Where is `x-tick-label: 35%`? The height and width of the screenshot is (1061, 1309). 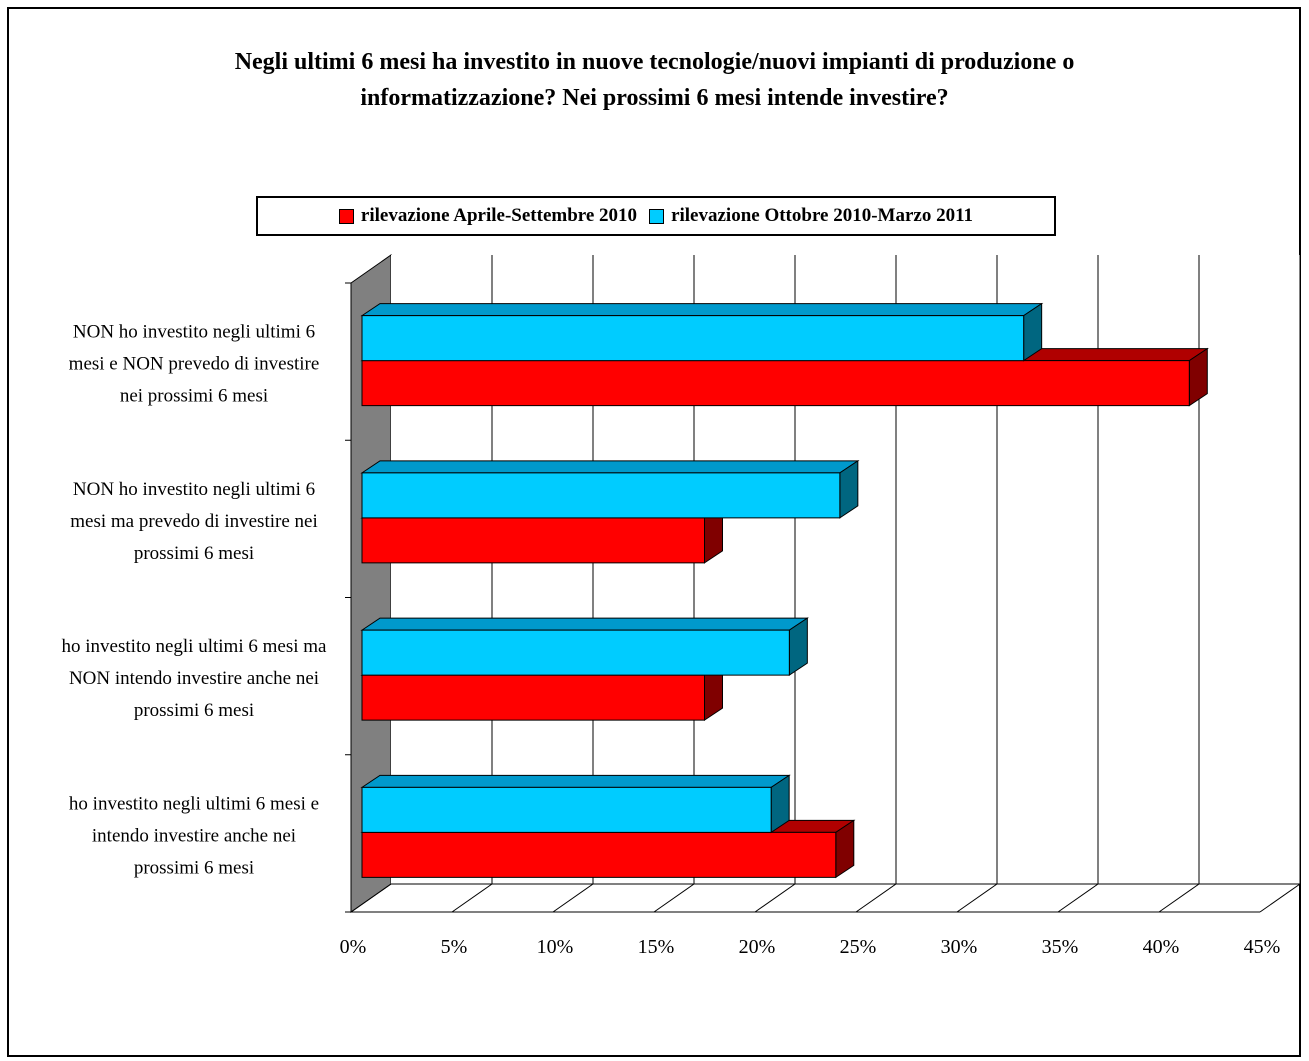
x-tick-label: 35% is located at coordinates (1060, 947).